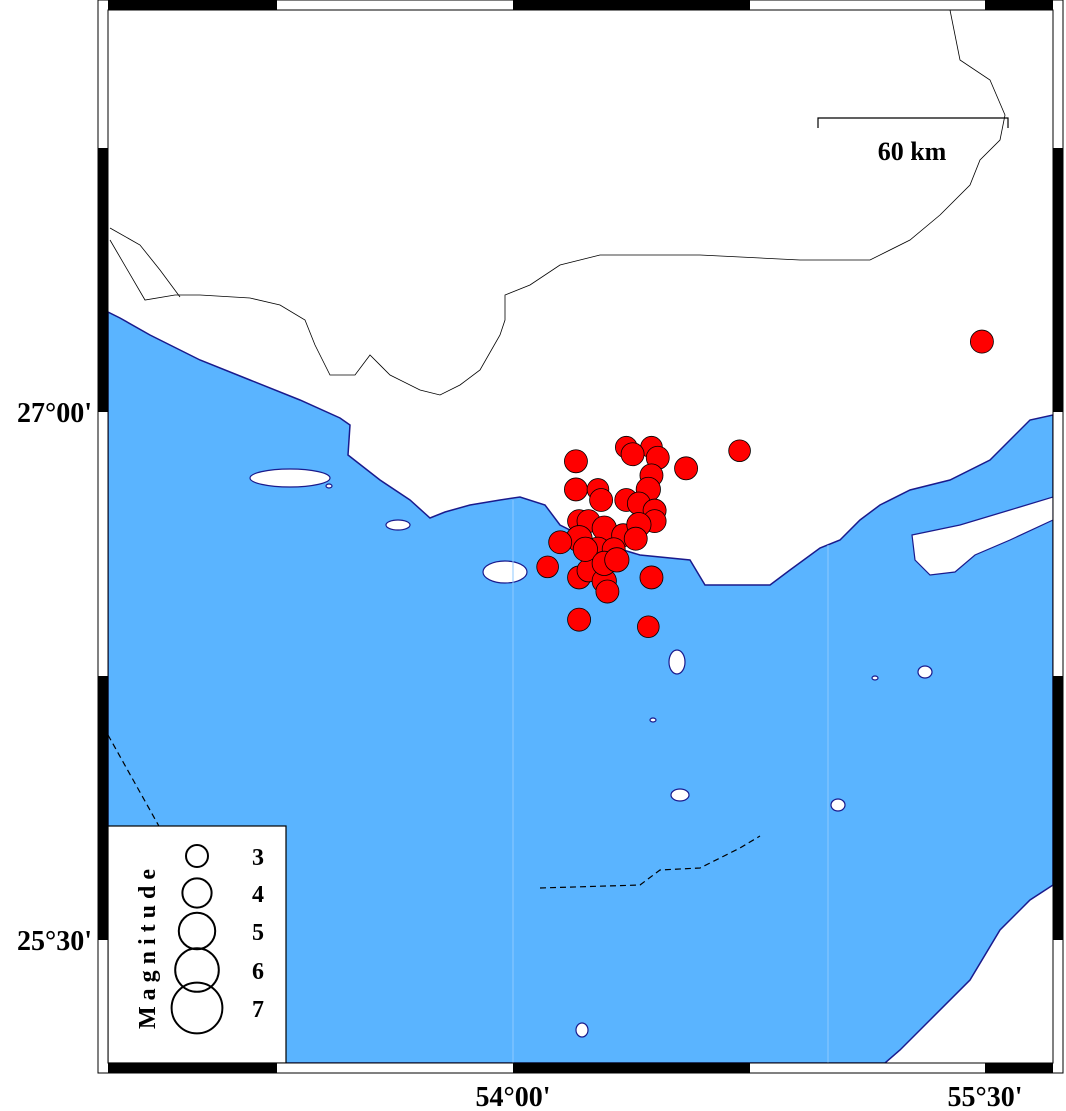  What do you see at coordinates (513, 1096) in the screenshot?
I see `lon-label-54-00: 54°00'` at bounding box center [513, 1096].